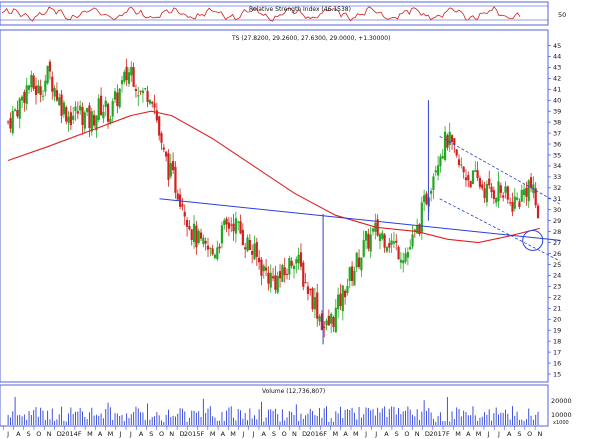  Describe the element at coordinates (261, 14) in the screenshot. I see `rsi-line` at that location.